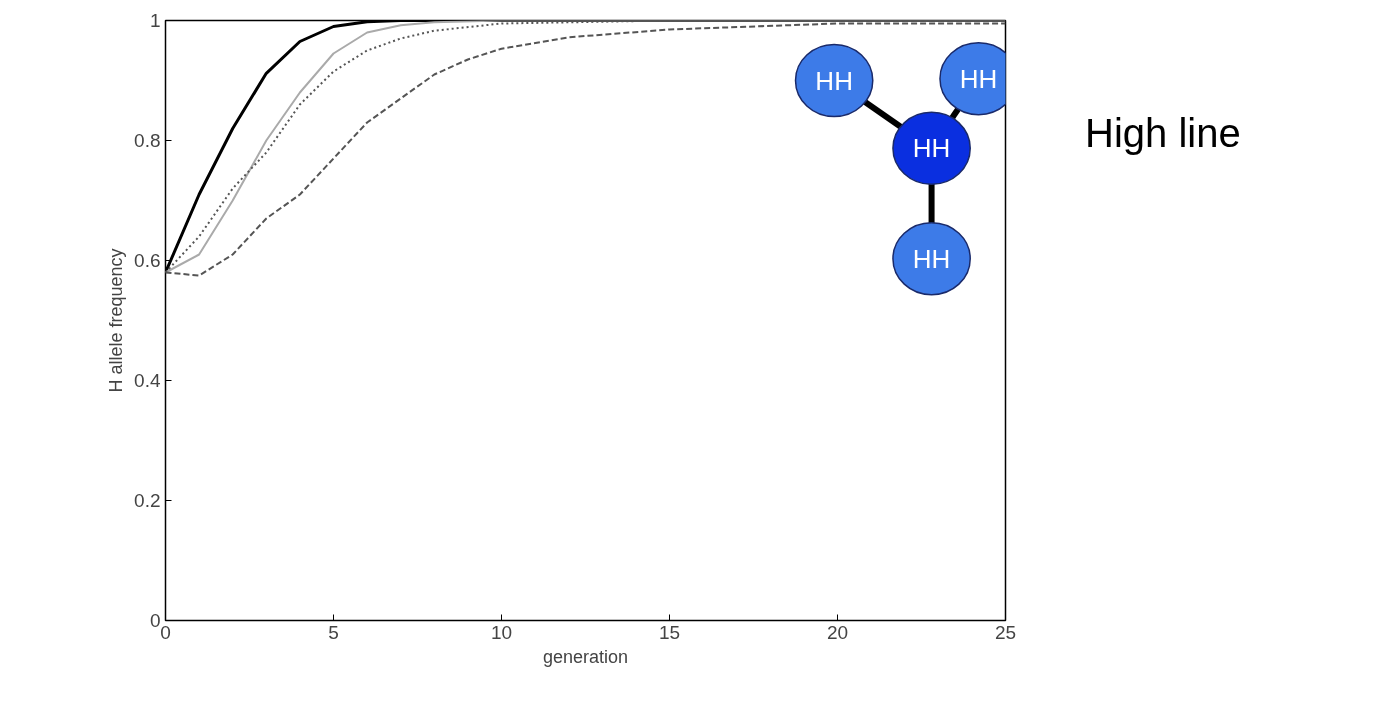 This screenshot has height=720, width=1380. Describe the element at coordinates (116, 320) in the screenshot. I see `y-axis-title: H allele frequency` at that location.